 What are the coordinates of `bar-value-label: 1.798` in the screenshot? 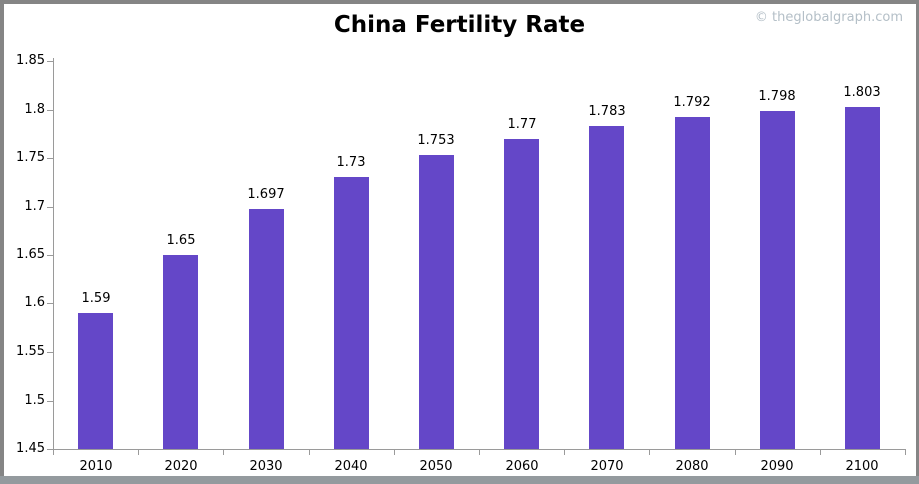 It's located at (777, 96).